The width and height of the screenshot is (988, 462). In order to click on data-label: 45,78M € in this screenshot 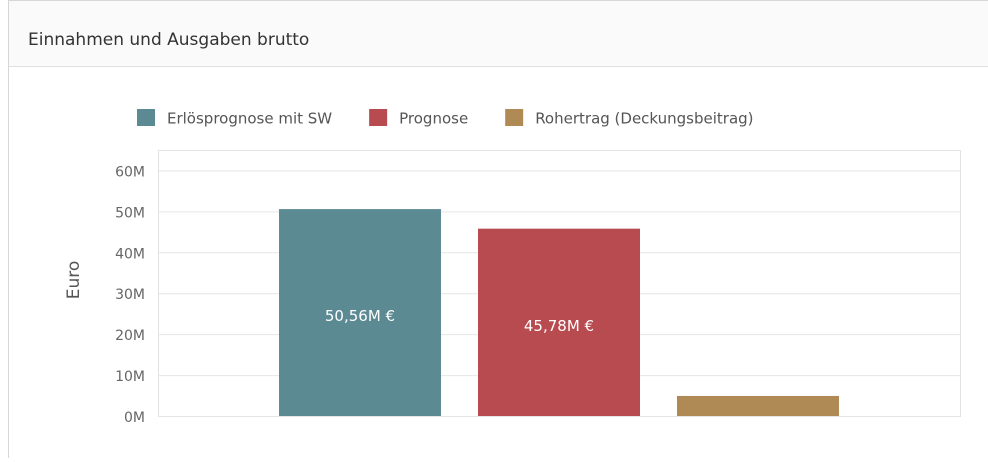, I will do `click(559, 326)`.